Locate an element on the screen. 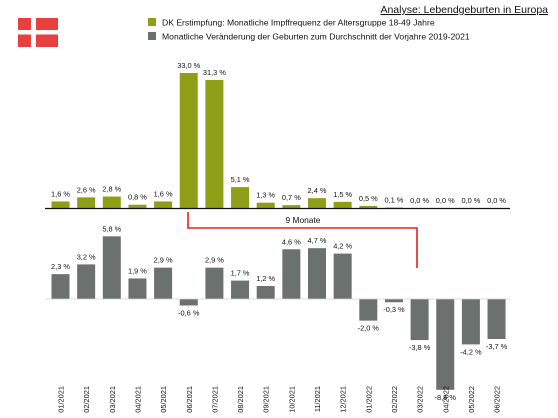  category-tick-label: 03/2022 is located at coordinates (420, 399).